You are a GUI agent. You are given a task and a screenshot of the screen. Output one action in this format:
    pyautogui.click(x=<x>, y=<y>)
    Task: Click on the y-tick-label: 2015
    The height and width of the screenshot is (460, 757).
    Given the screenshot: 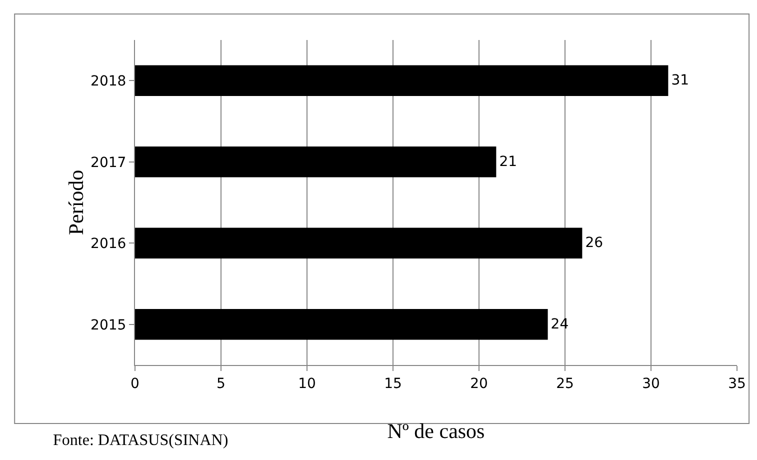 What is the action you would take?
    pyautogui.click(x=108, y=325)
    